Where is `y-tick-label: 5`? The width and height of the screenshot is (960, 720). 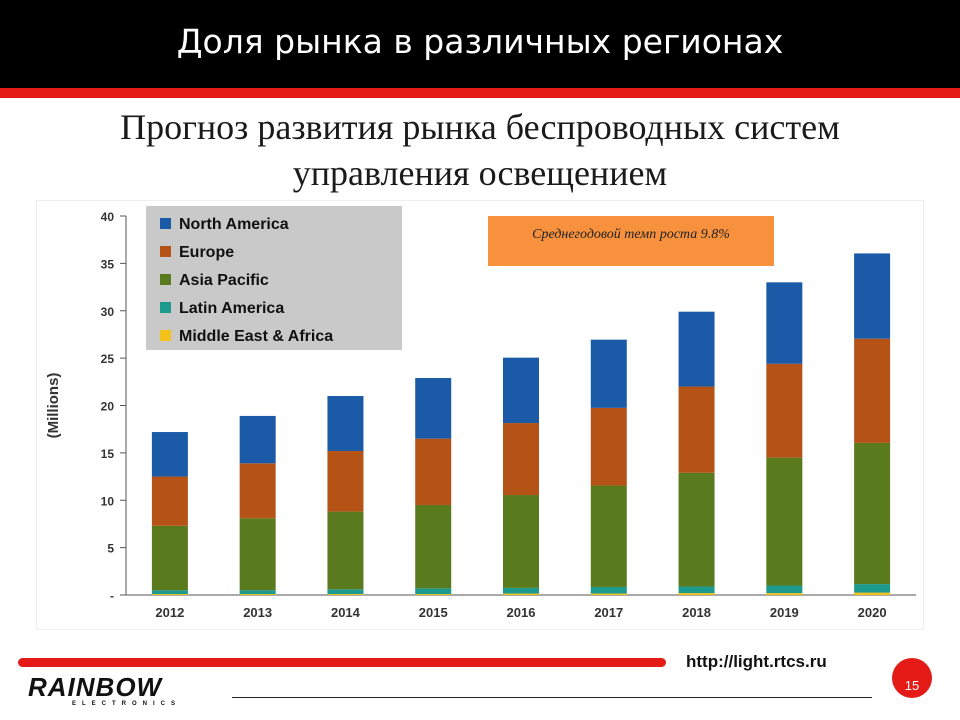
y-tick-label: 5 is located at coordinates (110, 549).